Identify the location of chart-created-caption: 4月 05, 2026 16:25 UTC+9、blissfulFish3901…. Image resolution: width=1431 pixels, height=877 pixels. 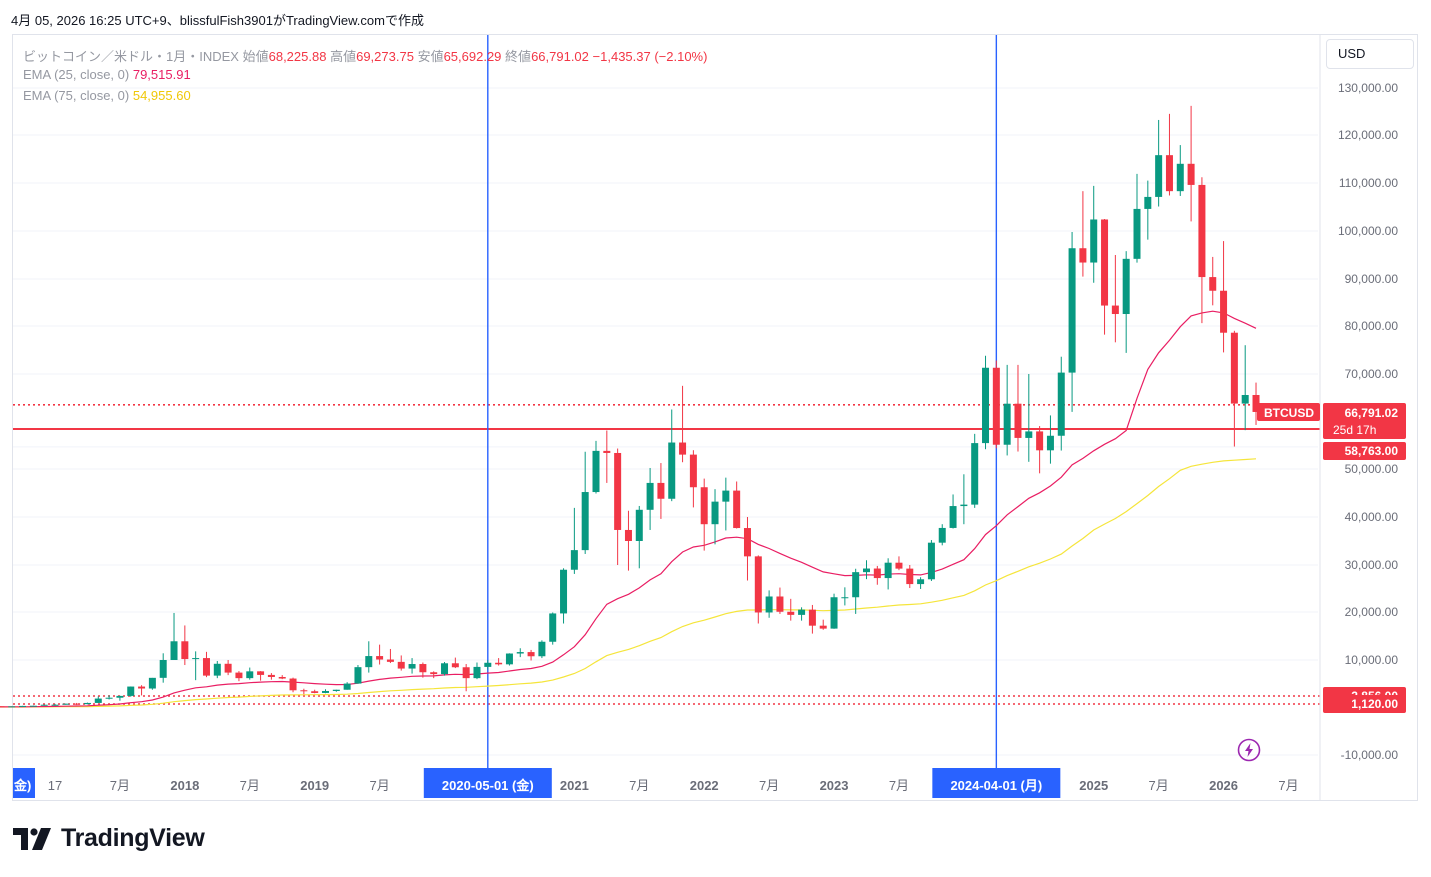
(217, 20).